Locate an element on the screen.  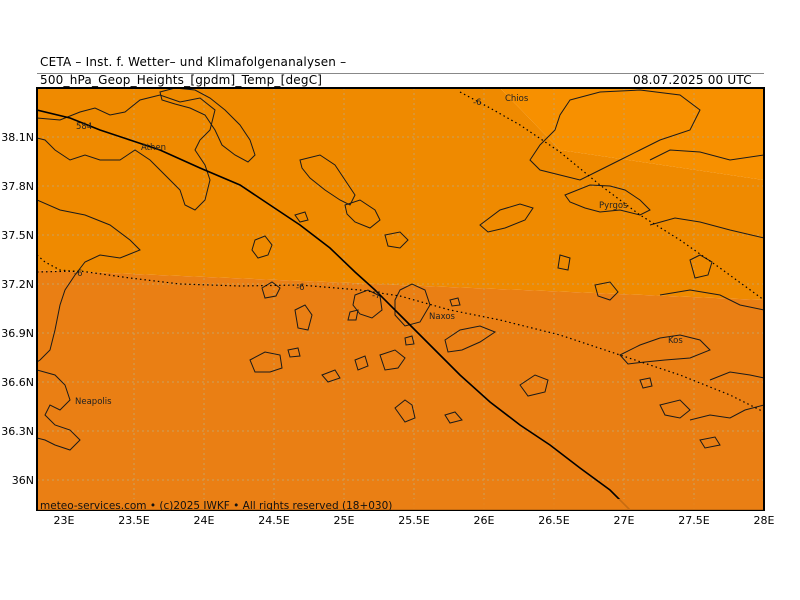
isotherm-label: -7 is located at coordinates (376, 296).